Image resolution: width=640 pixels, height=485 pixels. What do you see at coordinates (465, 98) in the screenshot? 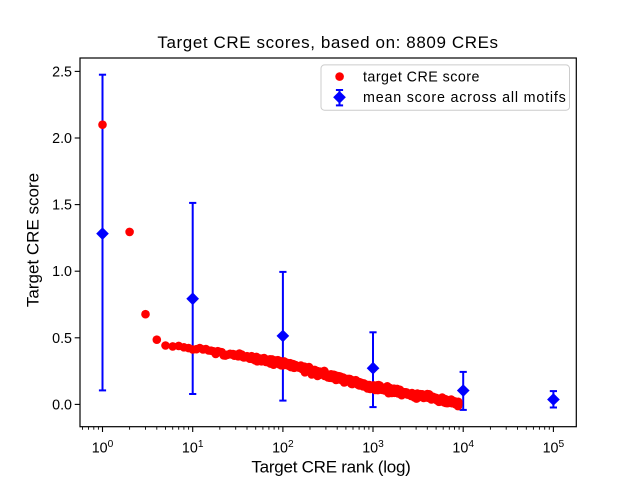
I see `svg-text: mean score across all motifs` at bounding box center [465, 98].